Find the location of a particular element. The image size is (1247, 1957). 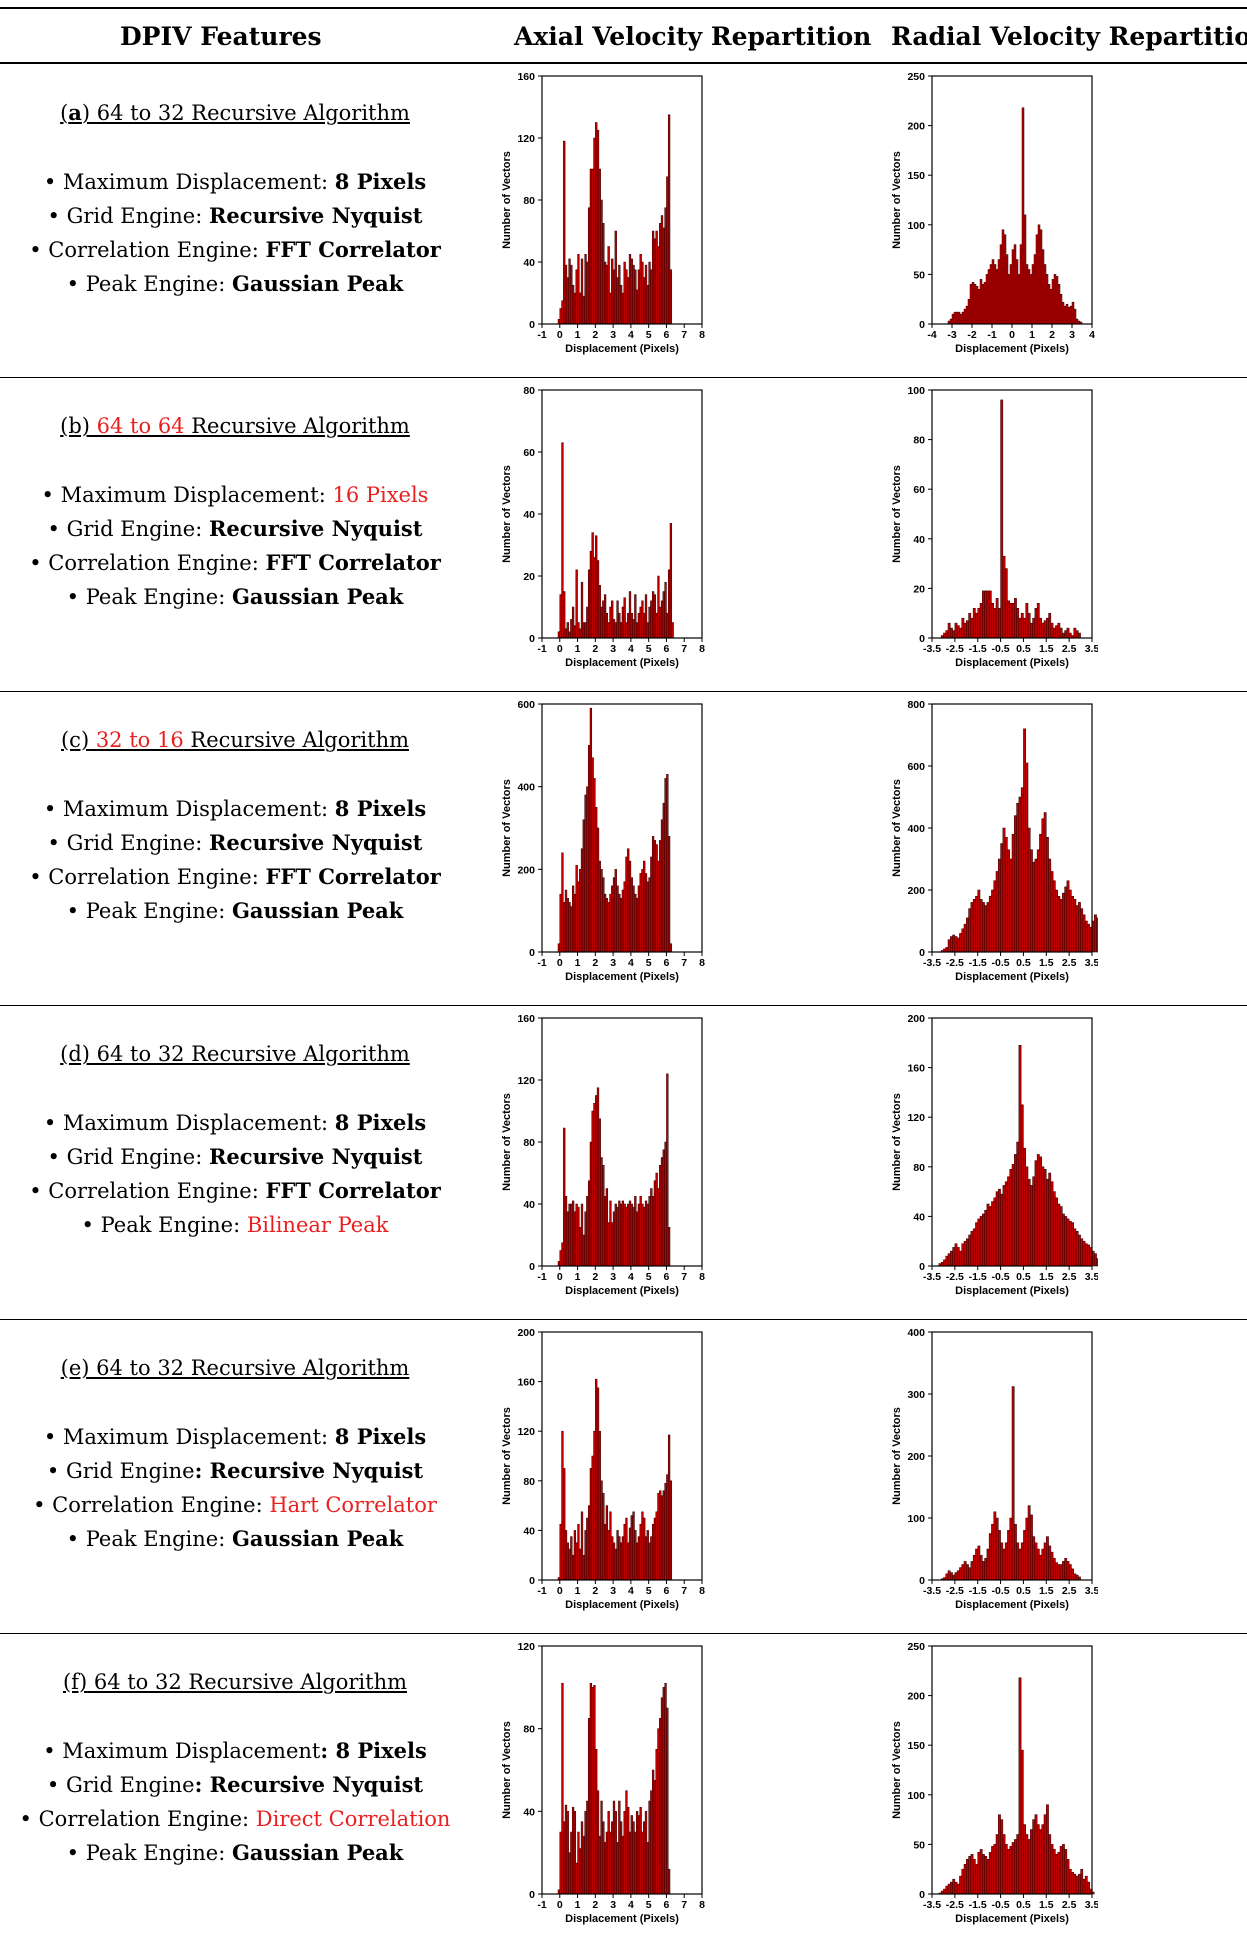

row-separator is located at coordinates (623, 377).